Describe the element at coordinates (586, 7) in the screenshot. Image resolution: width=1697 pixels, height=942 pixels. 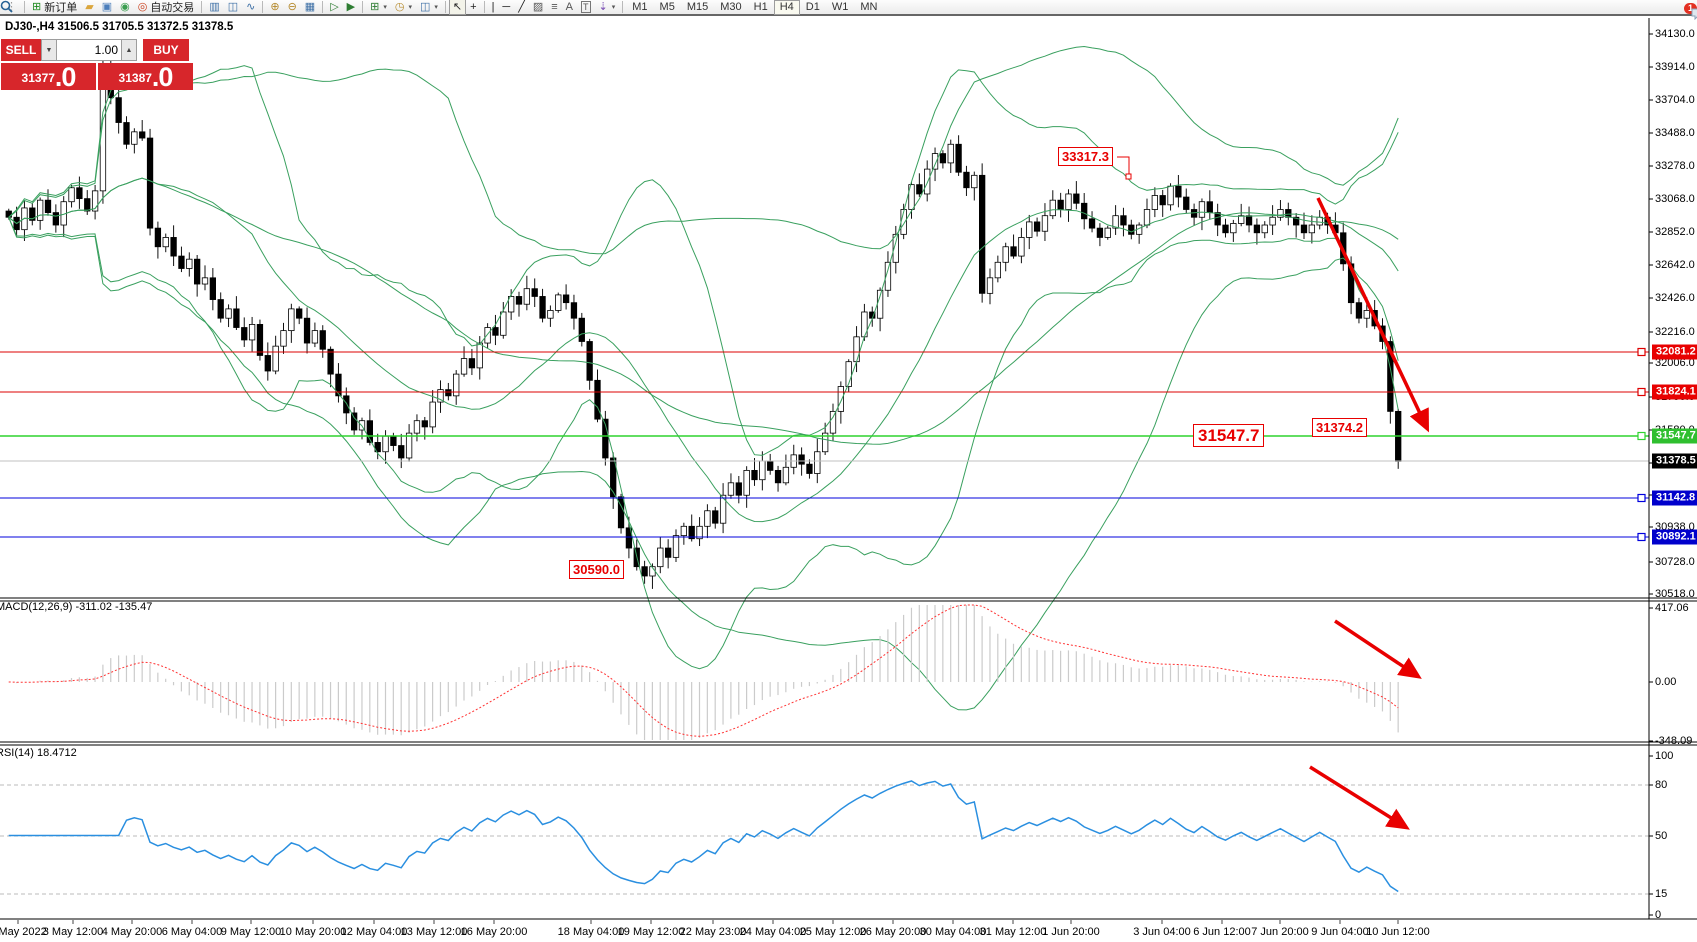
I see `text-label-button: T` at that location.